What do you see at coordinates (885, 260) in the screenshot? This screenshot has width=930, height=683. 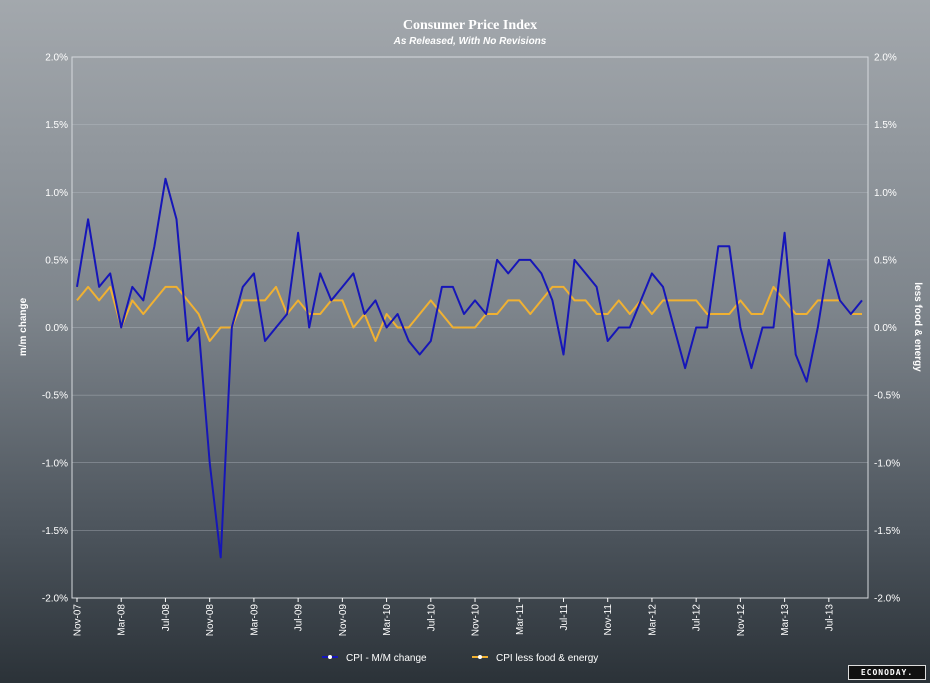 I see `y-tick-label-right: 0.5%` at bounding box center [885, 260].